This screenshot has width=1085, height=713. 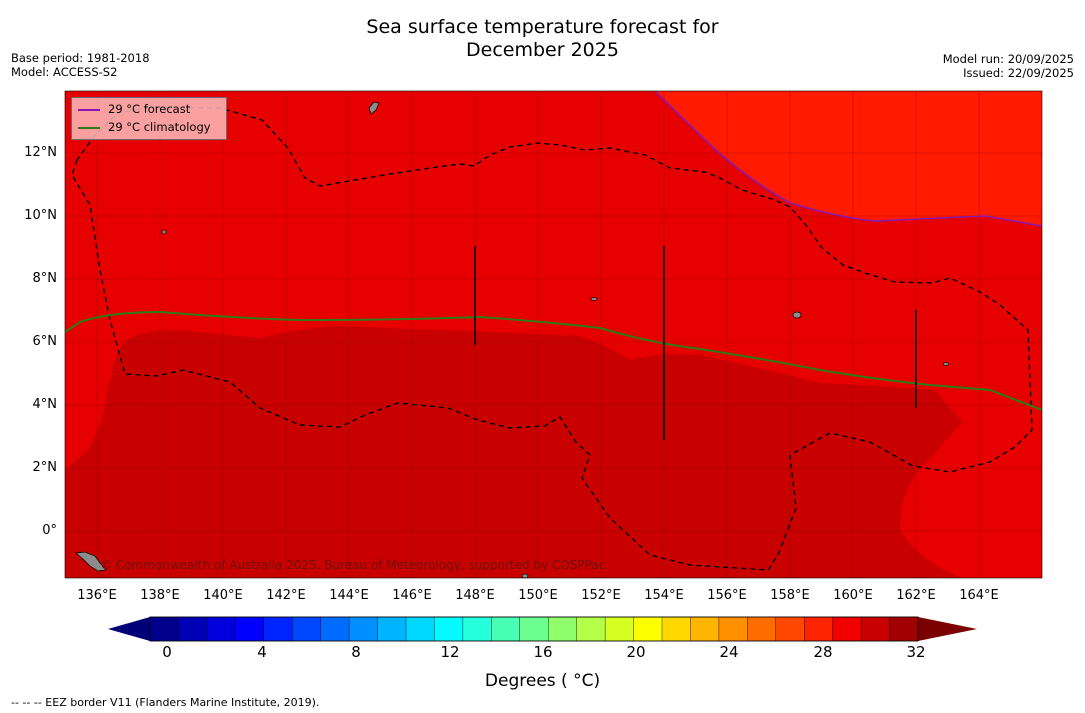 I want to click on lat-label-12n: 12°N, so click(x=40, y=152).